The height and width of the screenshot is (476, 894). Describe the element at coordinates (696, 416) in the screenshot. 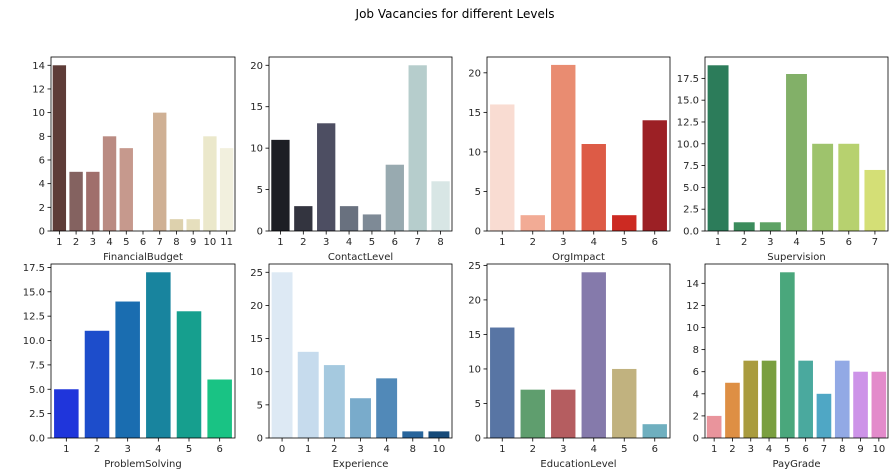

I see `y-tick-label: 2` at that location.